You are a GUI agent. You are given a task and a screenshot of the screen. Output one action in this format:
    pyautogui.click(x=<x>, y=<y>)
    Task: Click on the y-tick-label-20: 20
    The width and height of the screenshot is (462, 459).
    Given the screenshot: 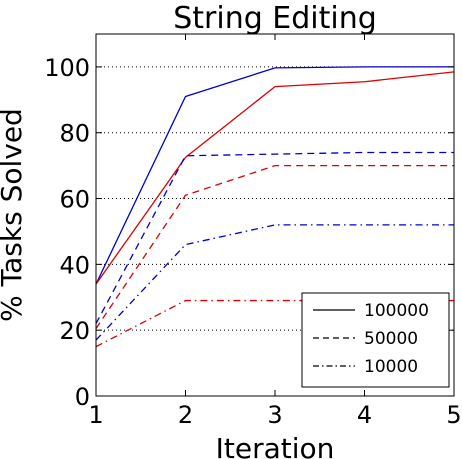 What is the action you would take?
    pyautogui.click(x=74, y=331)
    